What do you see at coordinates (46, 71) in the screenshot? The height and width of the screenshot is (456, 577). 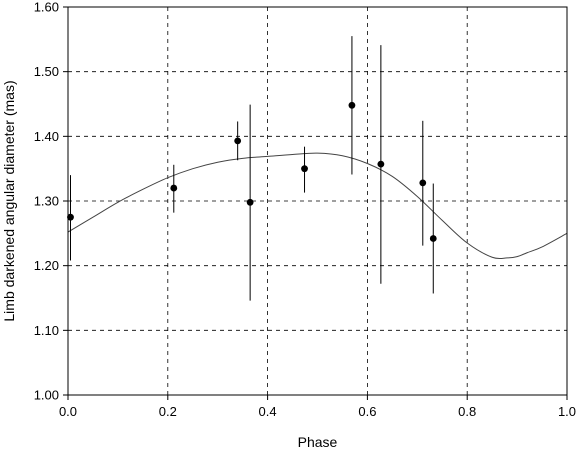 I see `y-tick-label: 1.50` at bounding box center [46, 71].